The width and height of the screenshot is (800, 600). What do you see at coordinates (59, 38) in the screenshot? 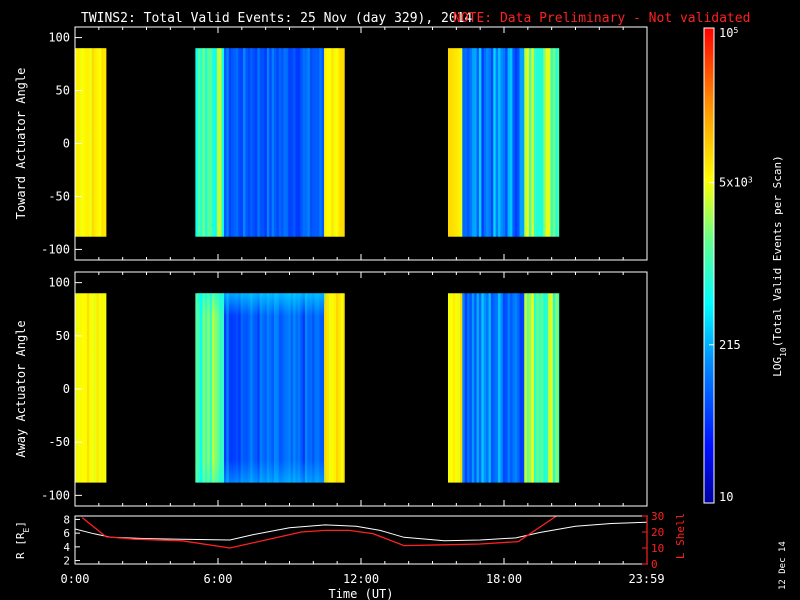
I see `heatmap-y-tick-label: 100` at bounding box center [59, 38].